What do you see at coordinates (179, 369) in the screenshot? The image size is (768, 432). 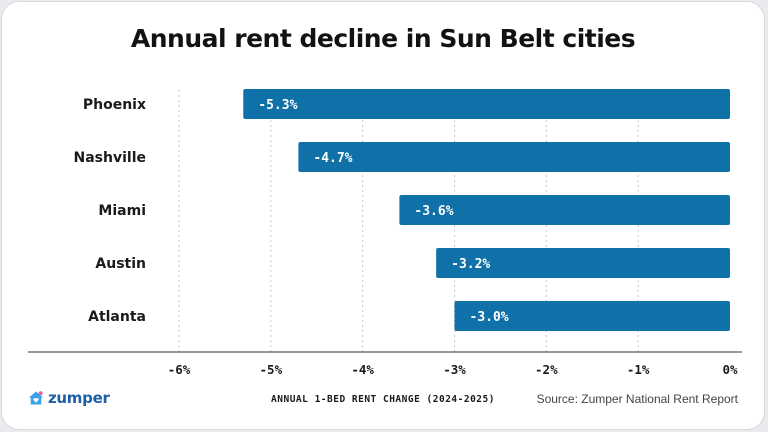 I see `x-tick-label: -6%` at bounding box center [179, 369].